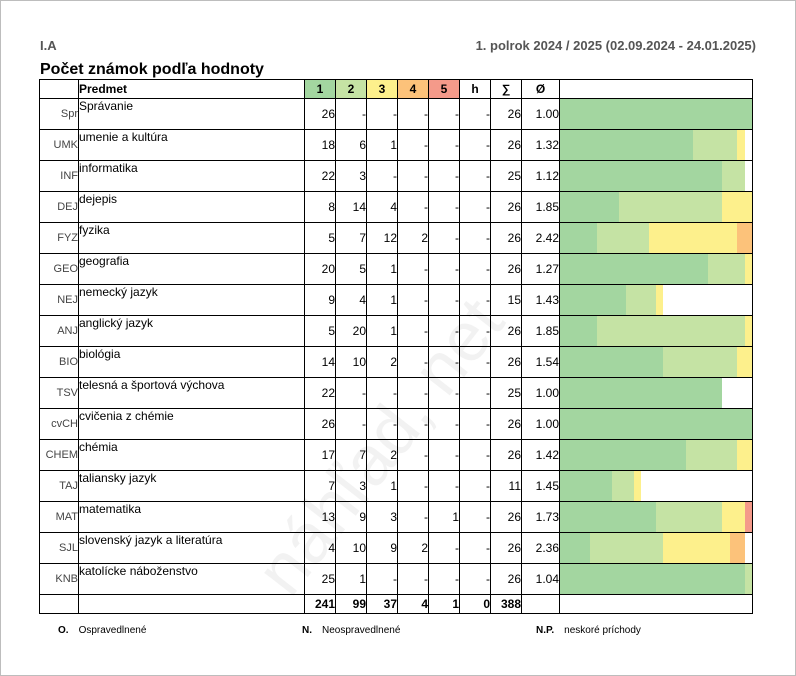 The width and height of the screenshot is (796, 676). I want to click on totals-row: 241 99 37 4 1 0 388, so click(396, 604).